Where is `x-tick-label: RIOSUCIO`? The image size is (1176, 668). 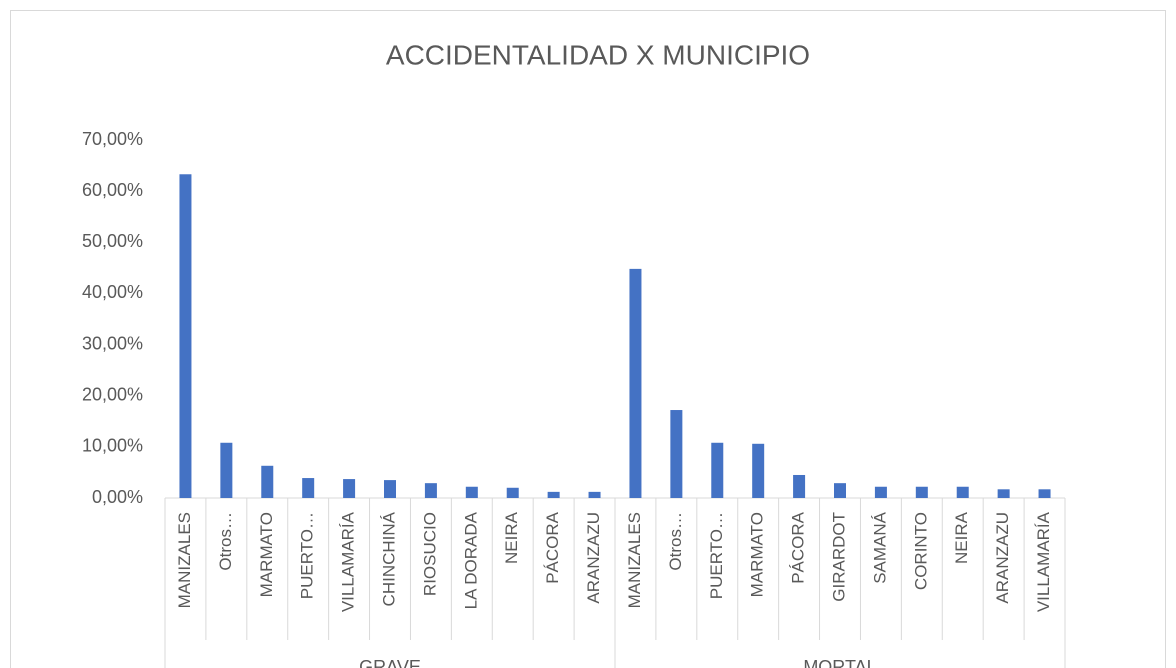 x-tick-label: RIOSUCIO is located at coordinates (429, 554).